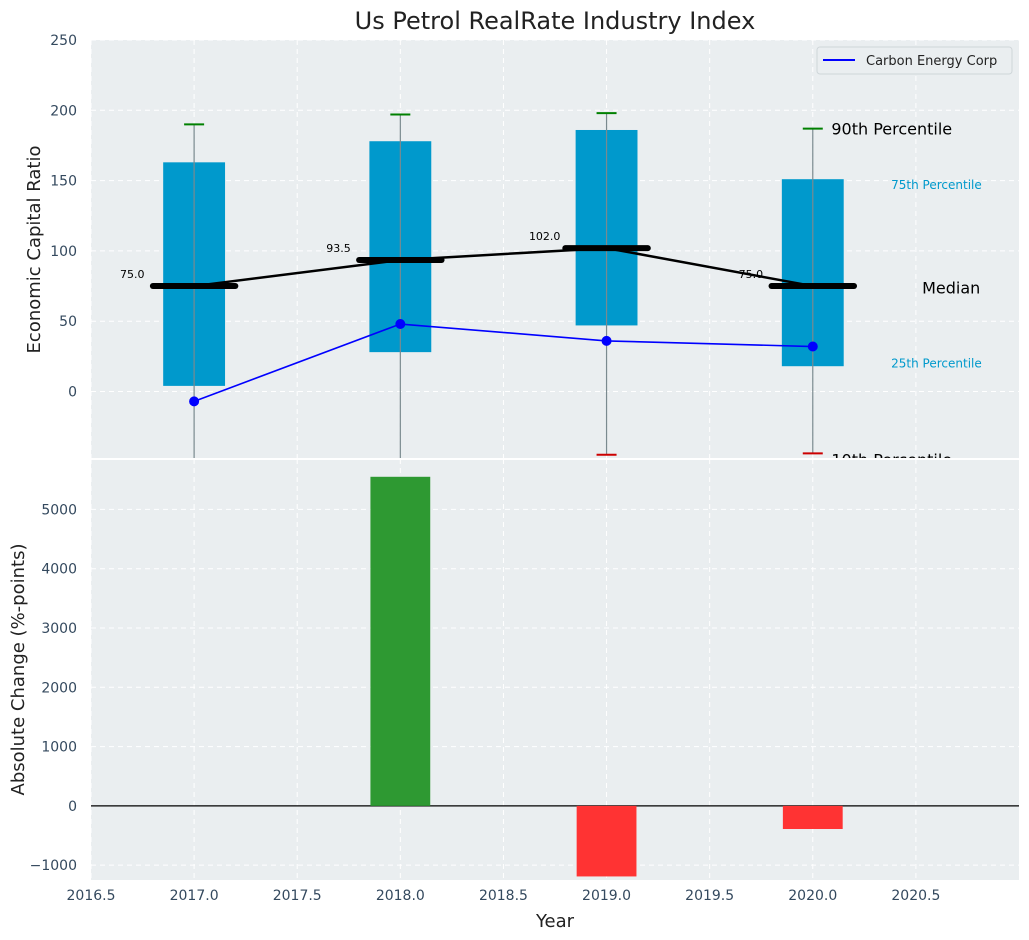 Image resolution: width=1029 pixels, height=940 pixels. What do you see at coordinates (63, 111) in the screenshot?
I see `top-ytick-label: 200` at bounding box center [63, 111].